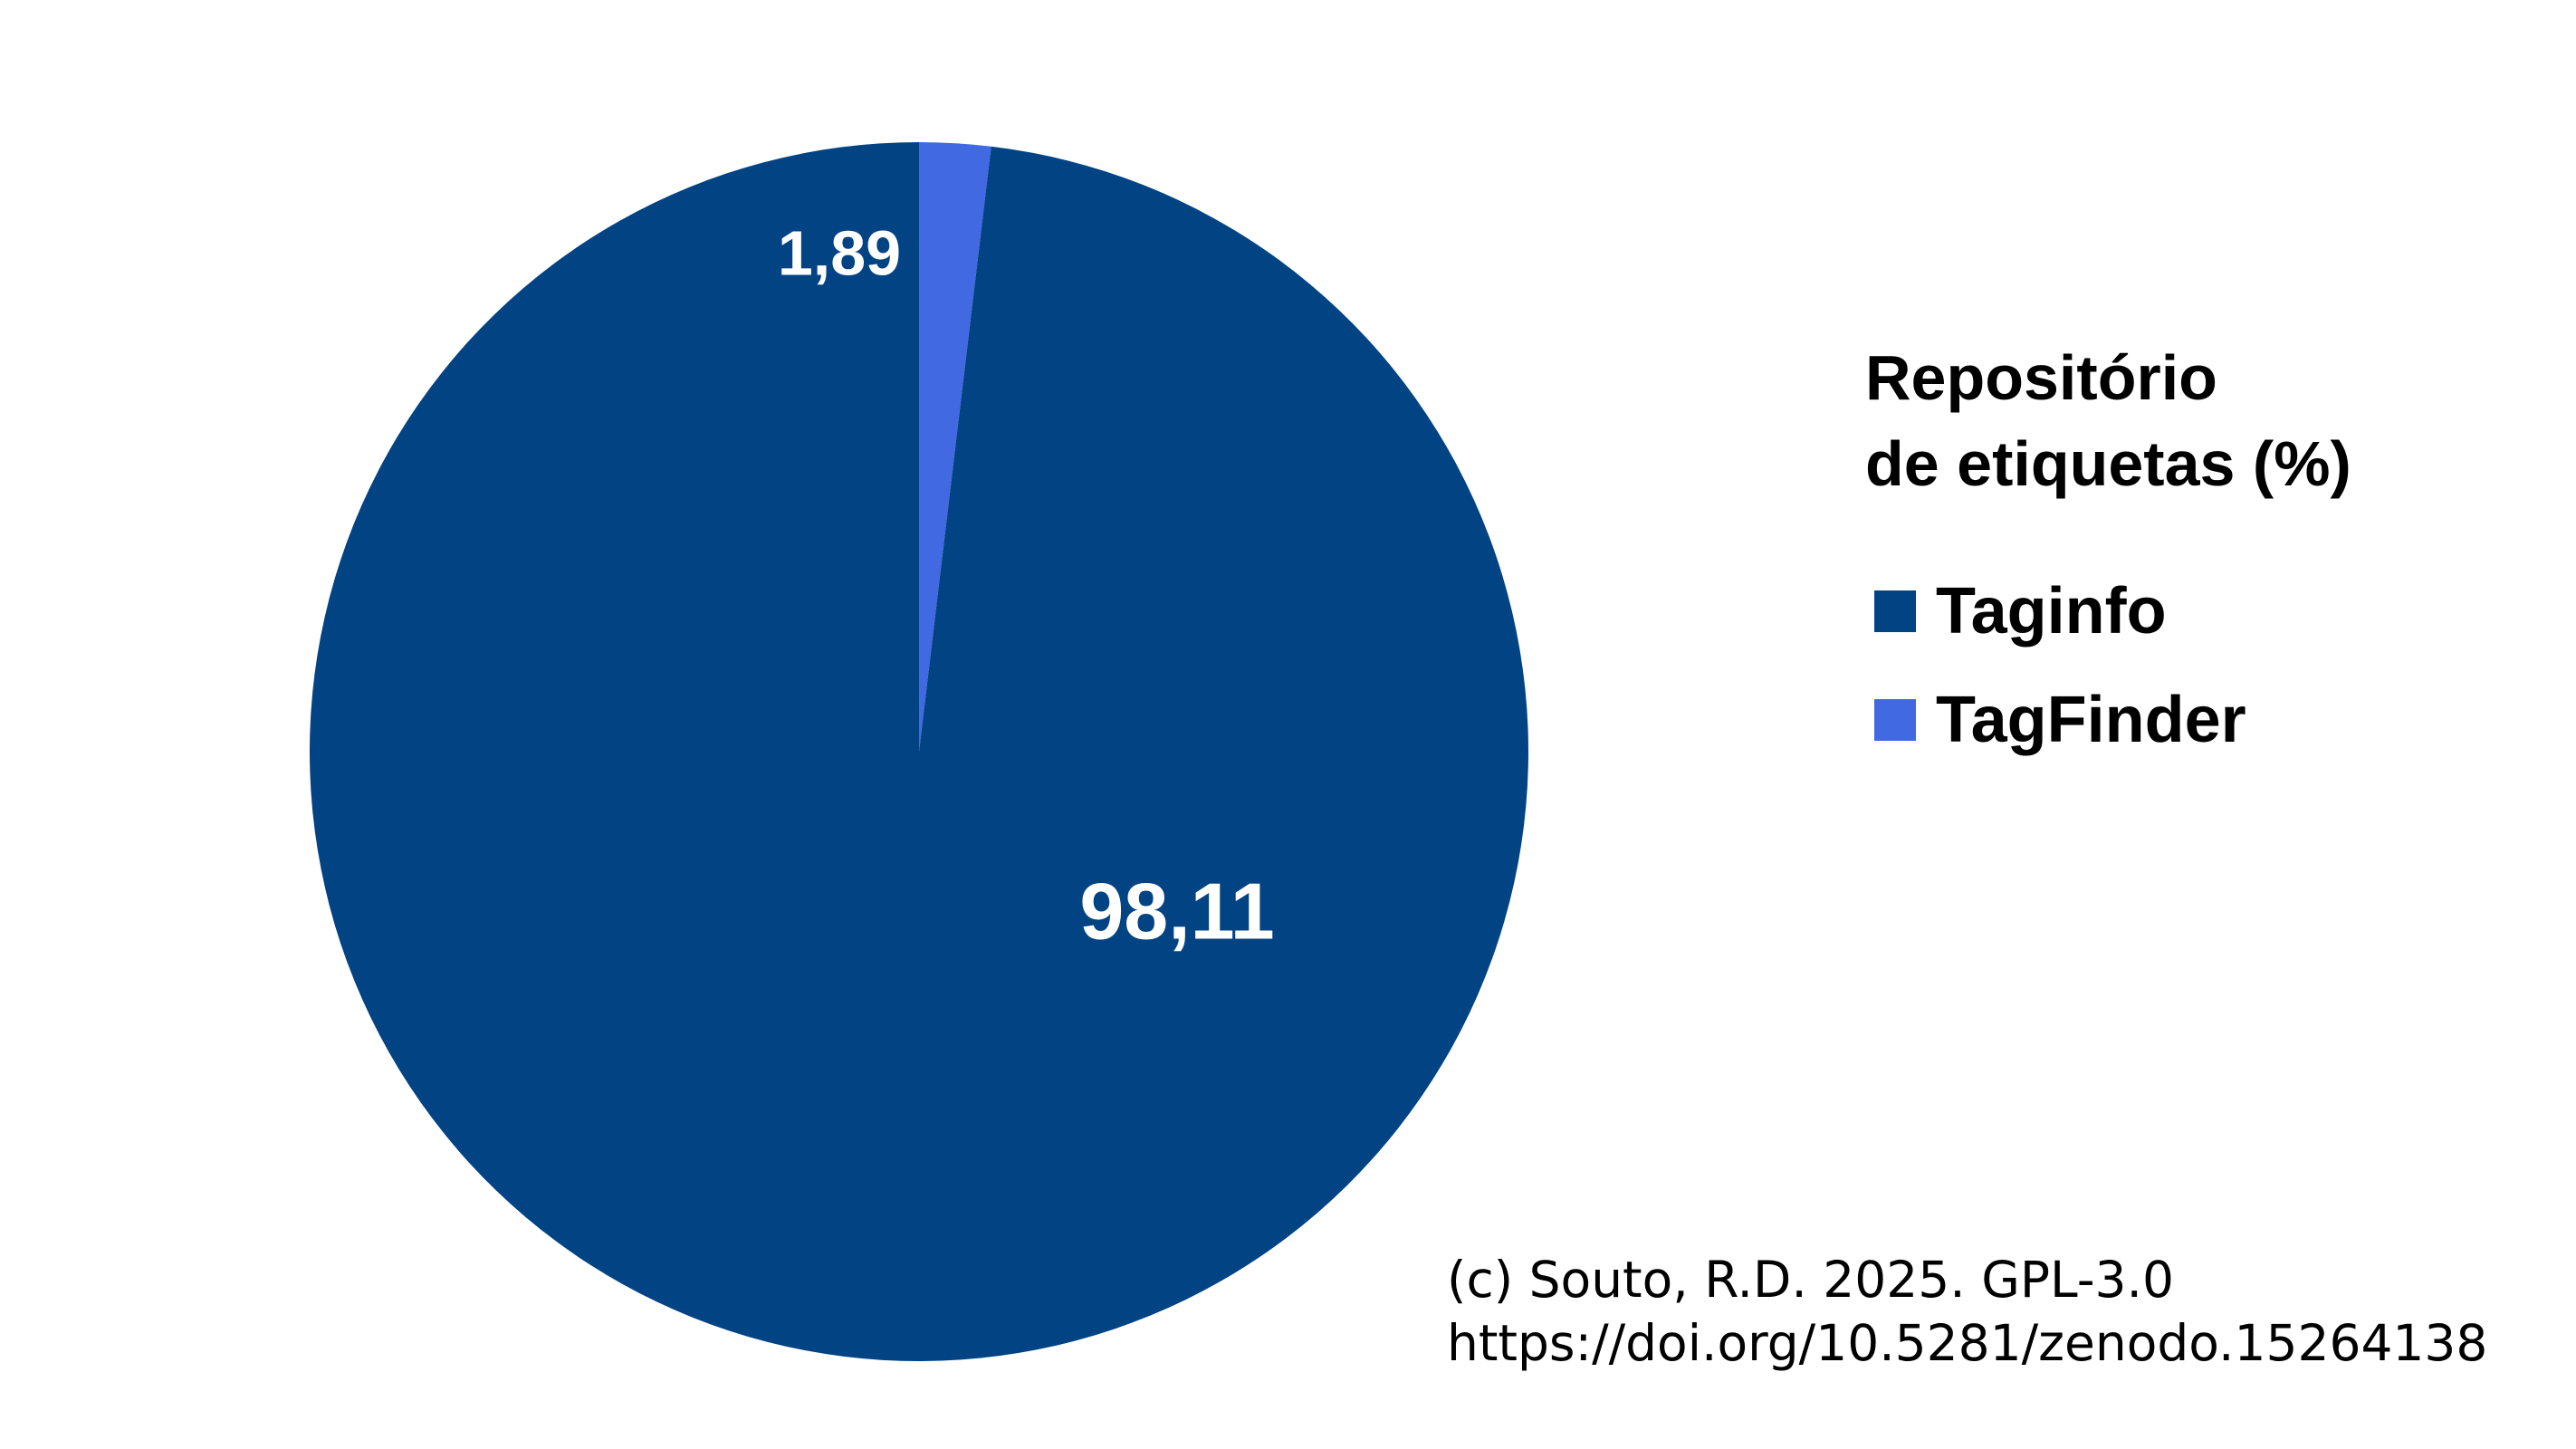 This screenshot has height=1449, width=2576. Describe the element at coordinates (2041, 377) in the screenshot. I see `legend-title-line-1: Repositório` at that location.